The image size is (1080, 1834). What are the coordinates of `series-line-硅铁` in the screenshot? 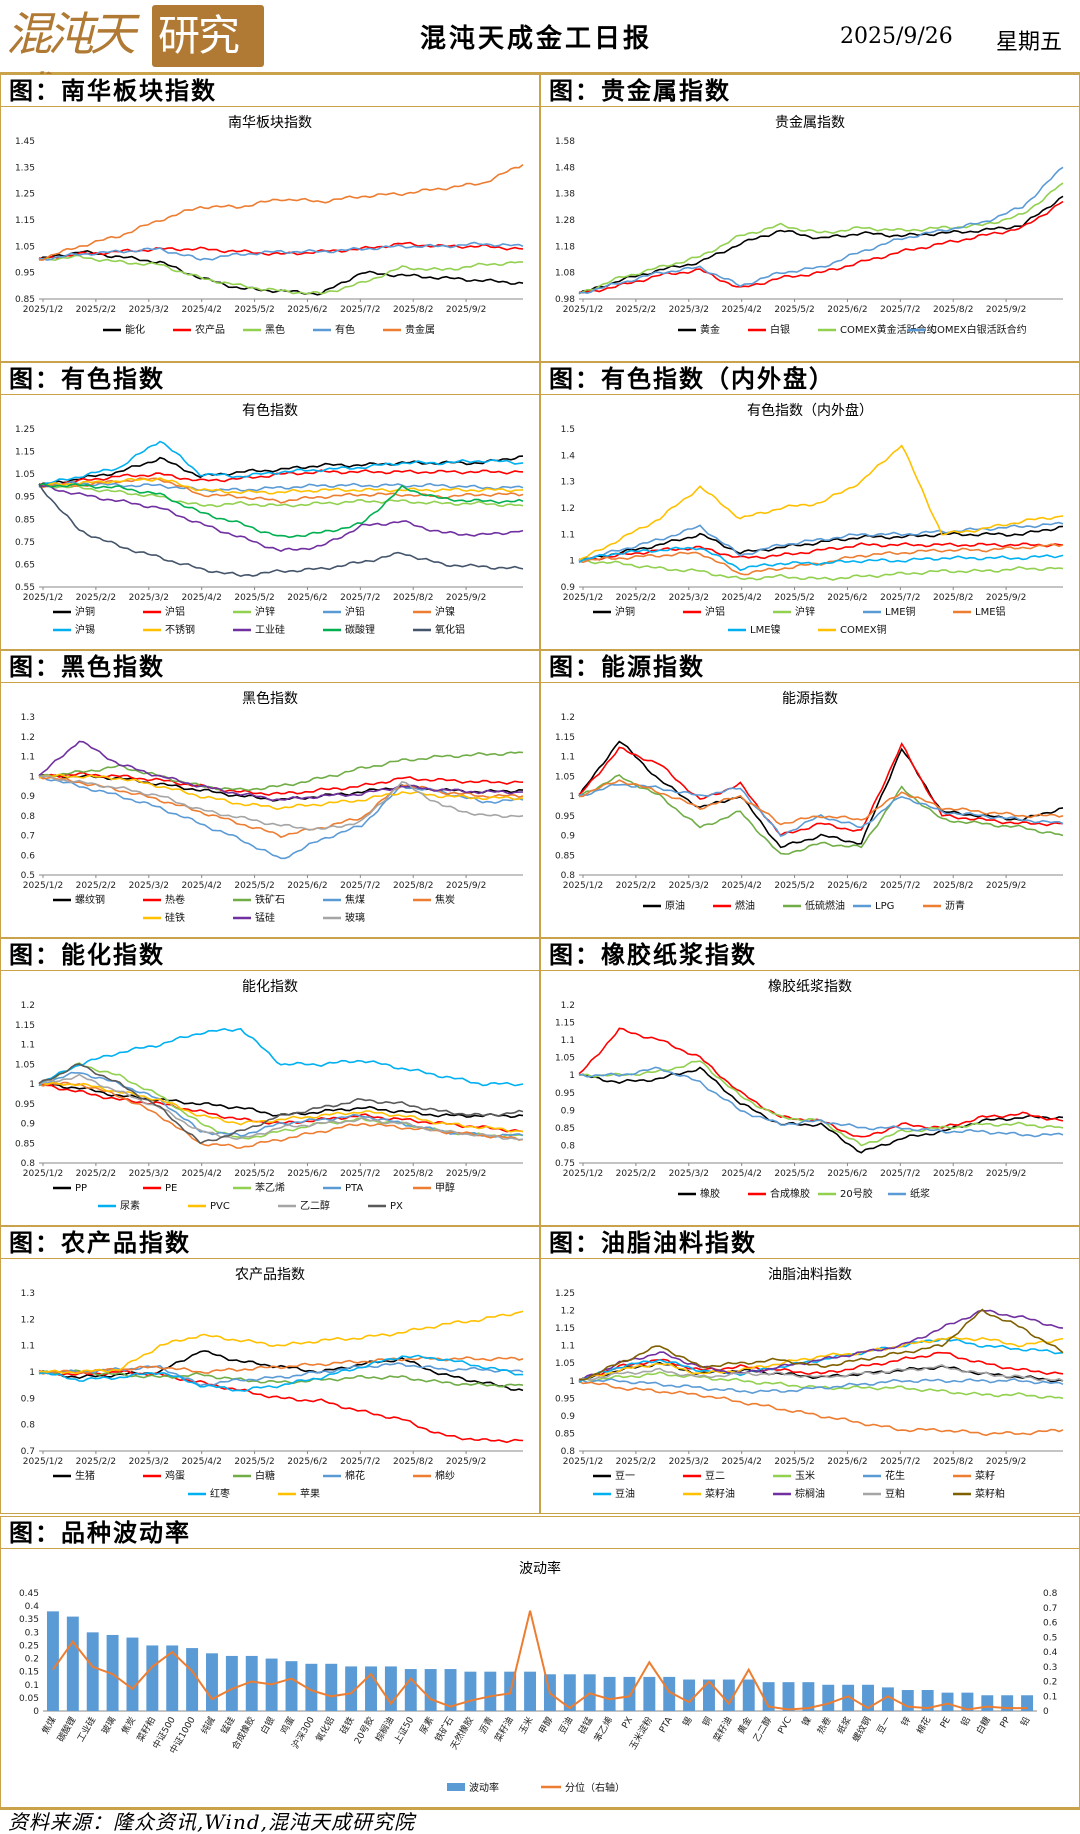 It's located at (281, 792).